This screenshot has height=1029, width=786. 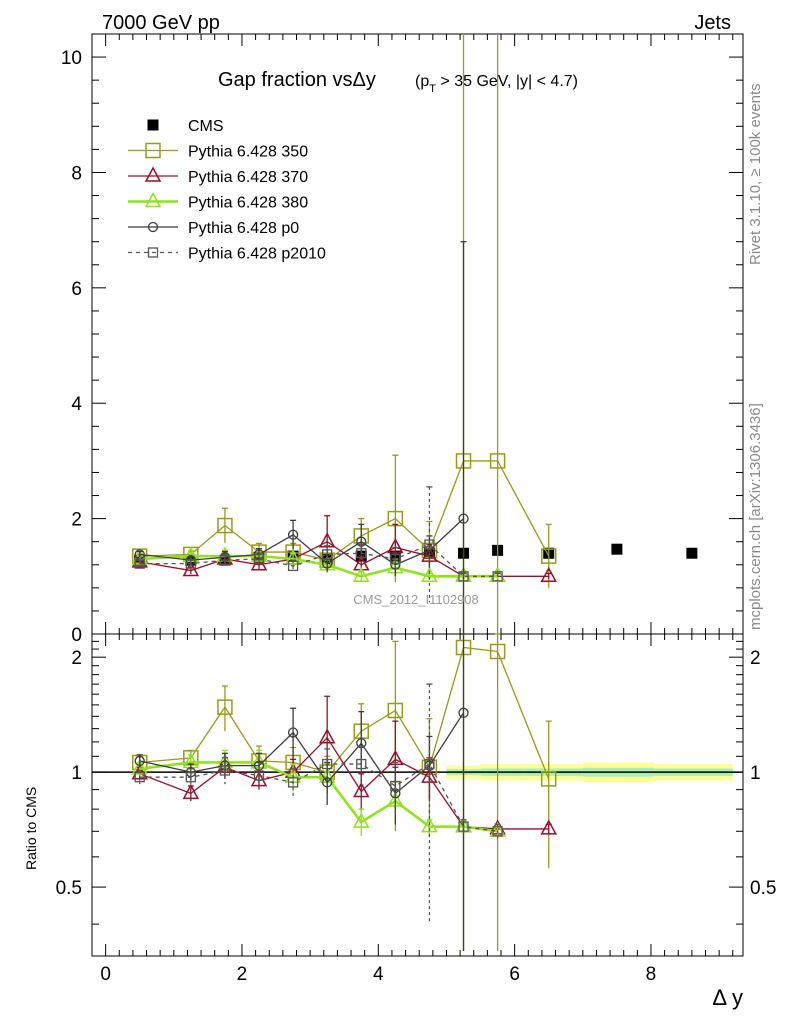 What do you see at coordinates (755, 658) in the screenshot?
I see `ratio-y-tick-label-right: 2` at bounding box center [755, 658].